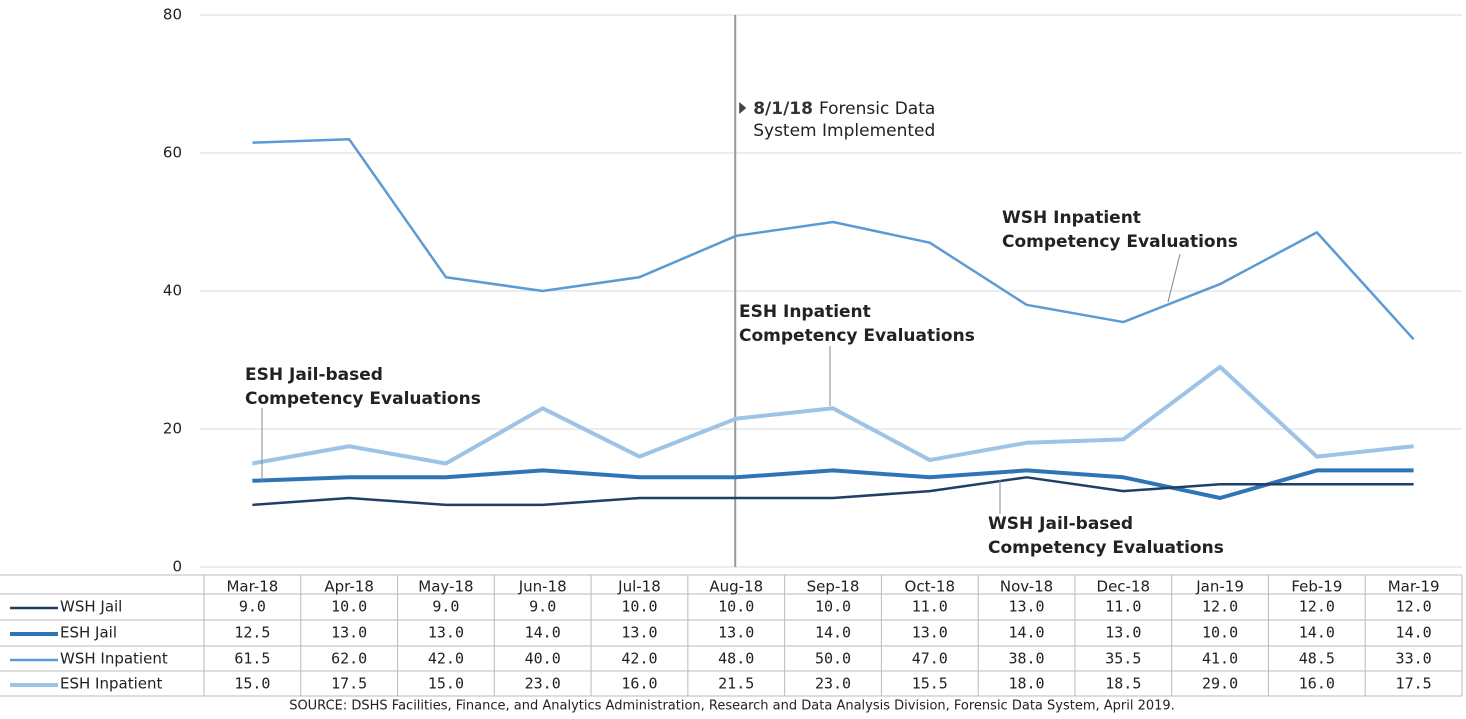 The image size is (1466, 719). What do you see at coordinates (1124, 587) in the screenshot?
I see `x-tick-label: Dec-18` at bounding box center [1124, 587].